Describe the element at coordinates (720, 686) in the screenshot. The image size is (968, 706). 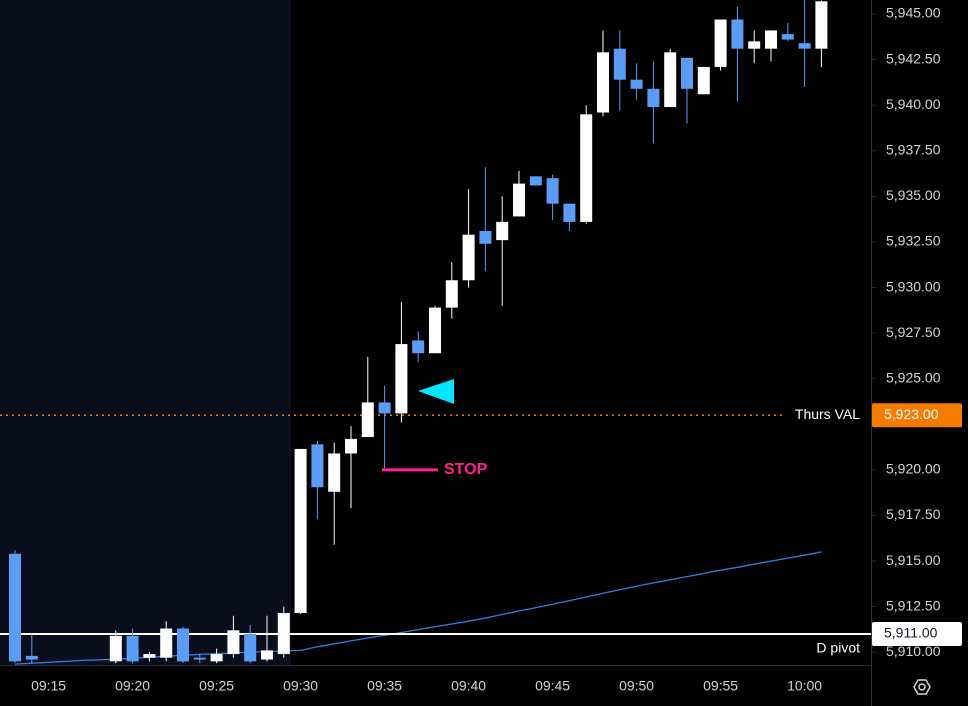
I see `x-tick-label: 09:55` at that location.